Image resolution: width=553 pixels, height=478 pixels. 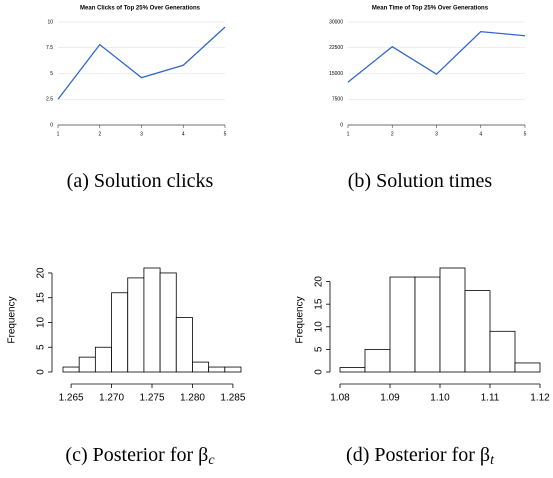 What do you see at coordinates (540, 398) in the screenshot?
I see `x-tick-label: 1.12` at bounding box center [540, 398].